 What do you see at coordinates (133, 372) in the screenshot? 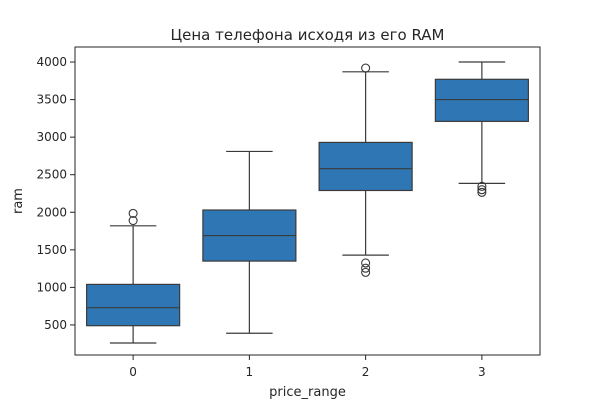
I see `x-tick-label: 0` at bounding box center [133, 372].